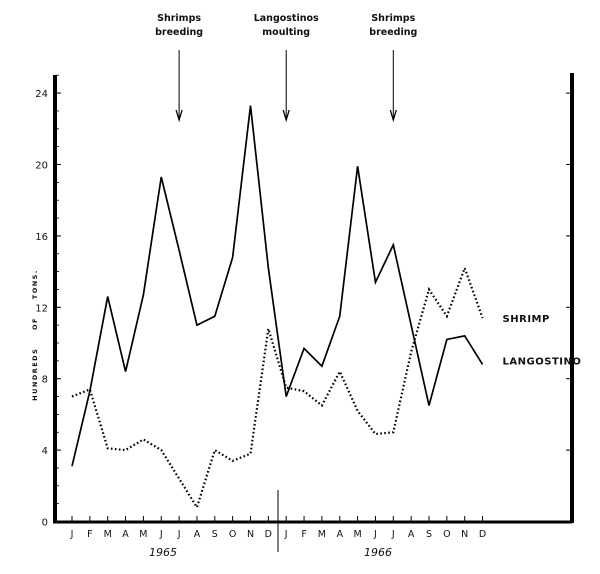 The image size is (600, 574). I want to click on year-label: 1965, so click(163, 552).